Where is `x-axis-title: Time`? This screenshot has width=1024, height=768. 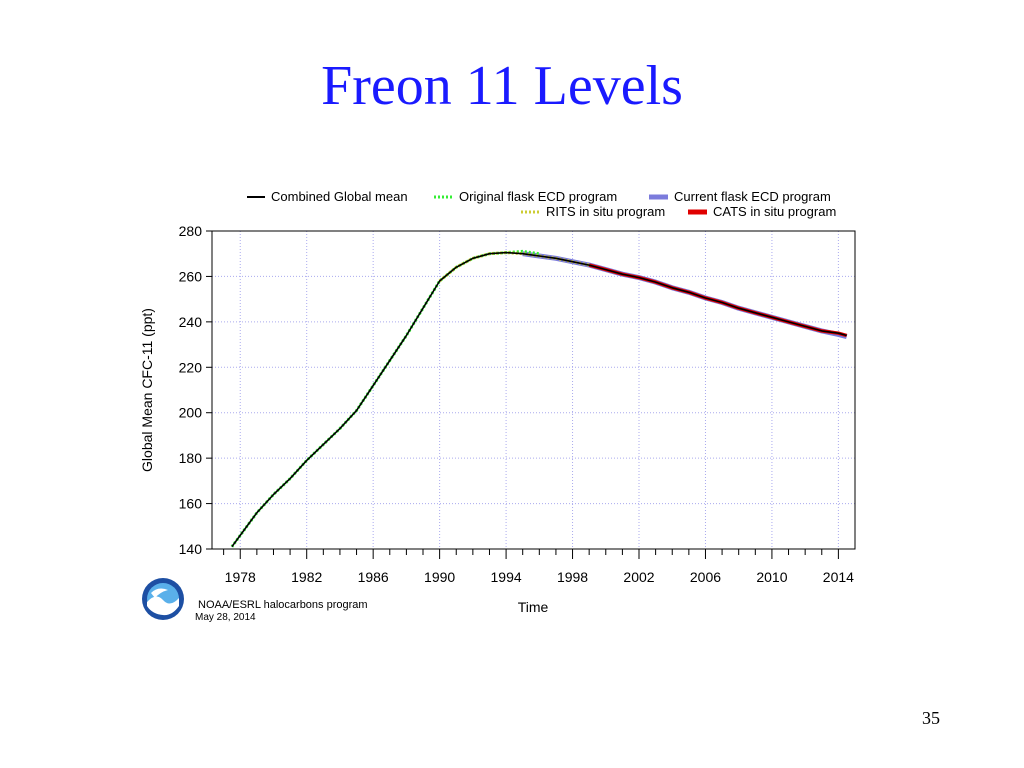 x-axis-title: Time is located at coordinates (533, 607).